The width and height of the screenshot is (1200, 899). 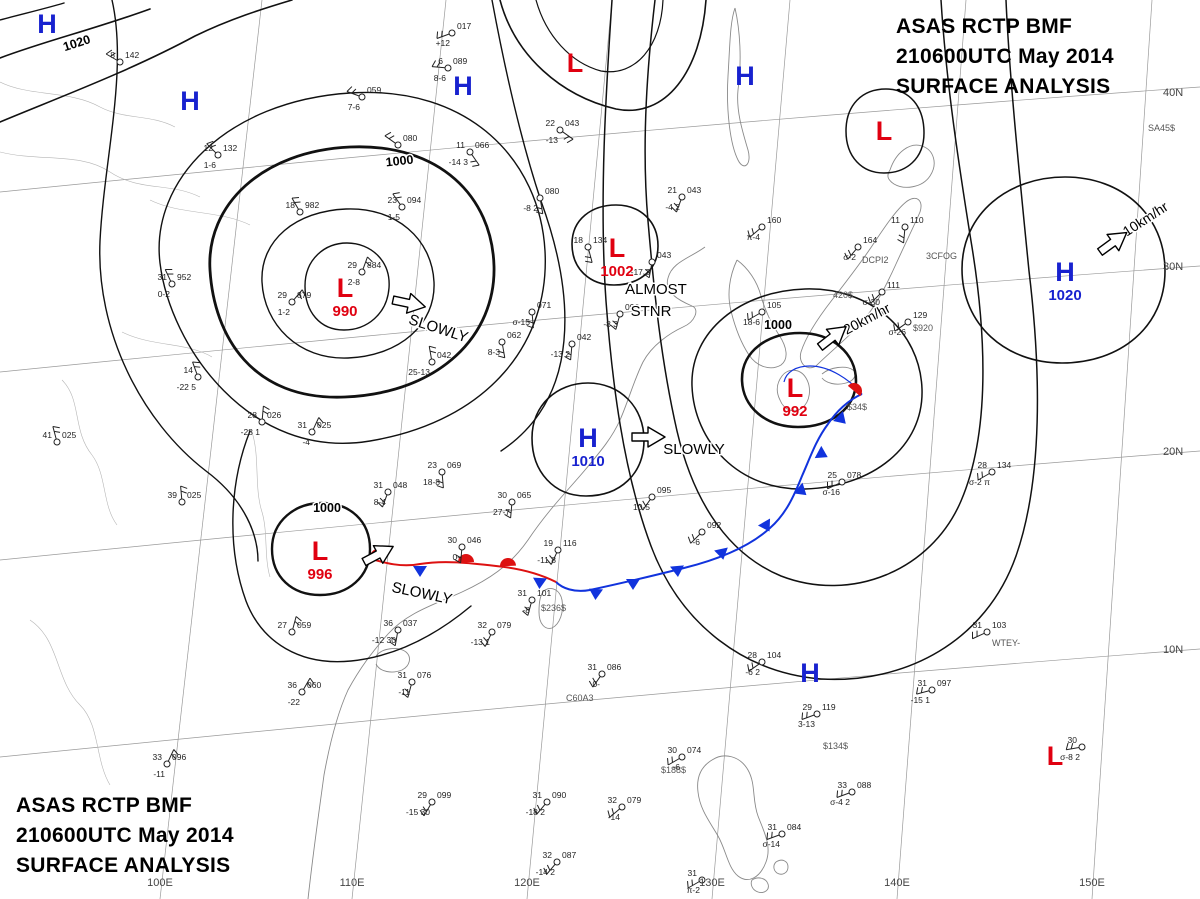 What do you see at coordinates (774, 305) in the screenshot?
I see `station-pressure: 105` at bounding box center [774, 305].